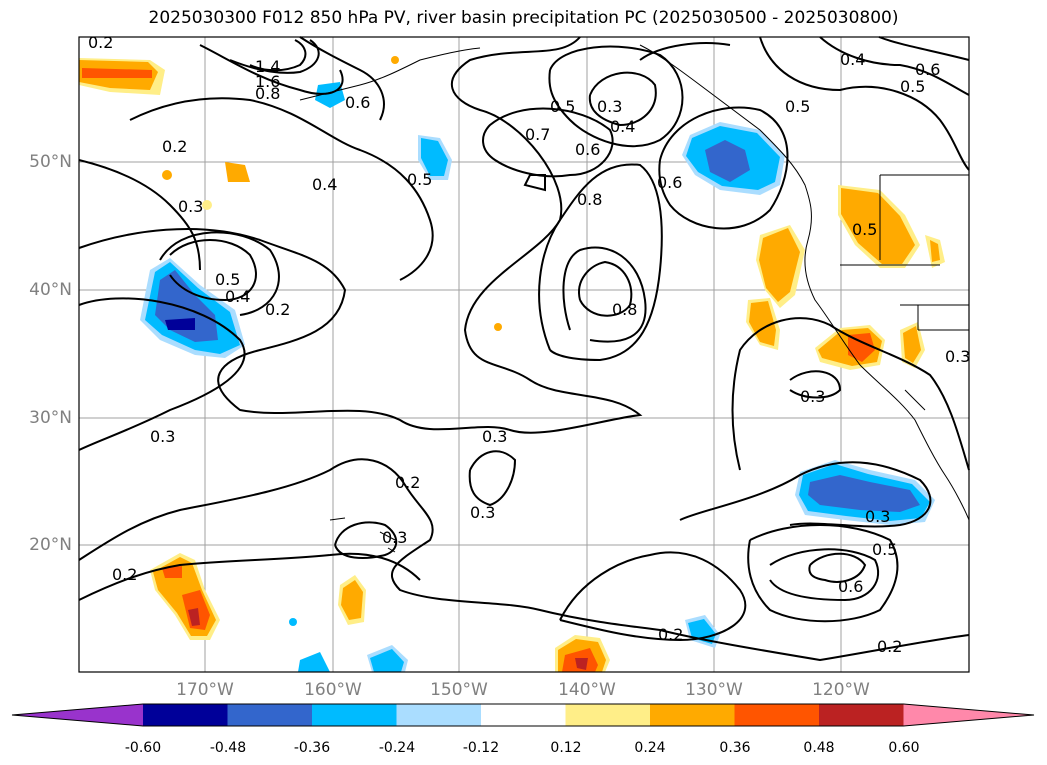 The height and width of the screenshot is (765, 1047). I want to click on lon-label: 130°W, so click(714, 690).